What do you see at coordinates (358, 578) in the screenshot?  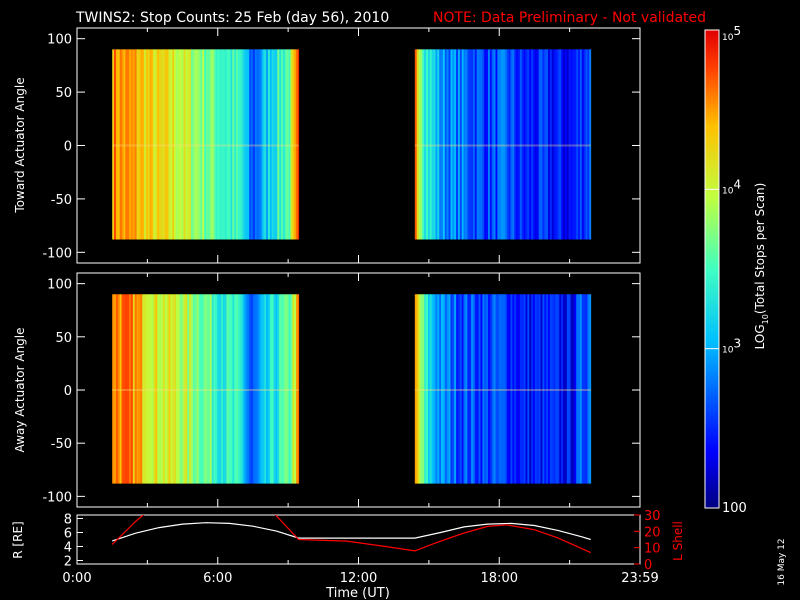 I see `x-tick-label: 12:00` at bounding box center [358, 578].